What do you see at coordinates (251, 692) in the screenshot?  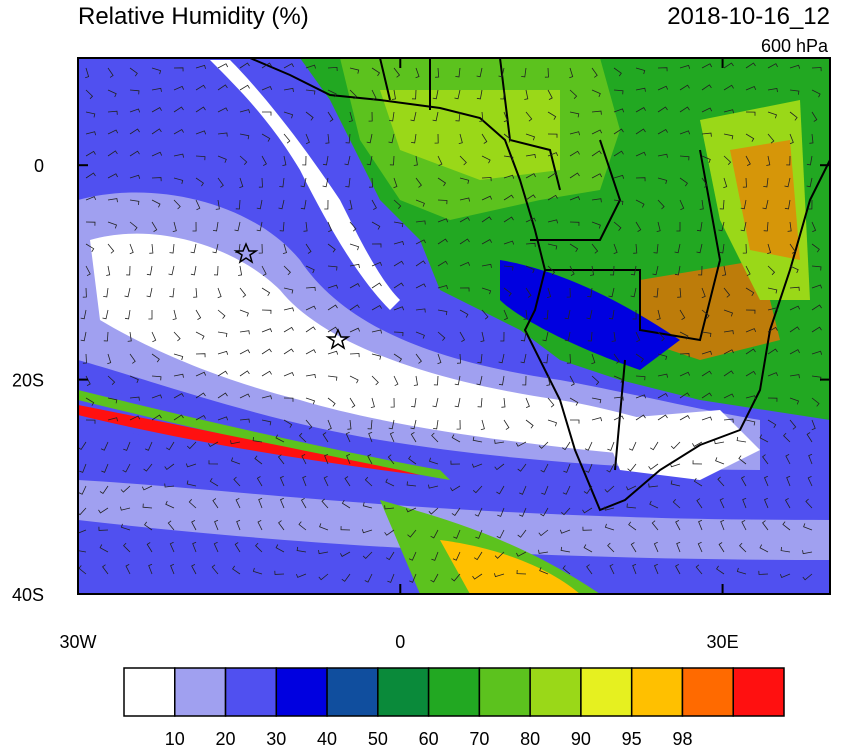 I see `colorbar-box` at bounding box center [251, 692].